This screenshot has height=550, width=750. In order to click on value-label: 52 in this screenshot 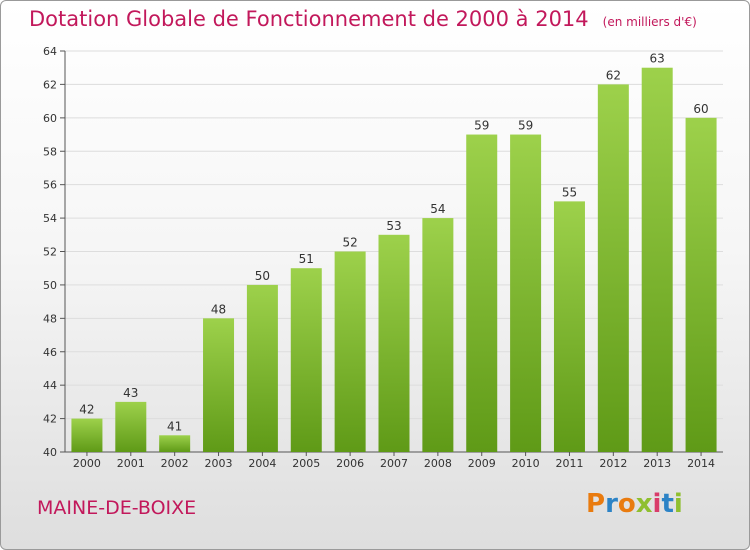, I will do `click(349, 243)`.